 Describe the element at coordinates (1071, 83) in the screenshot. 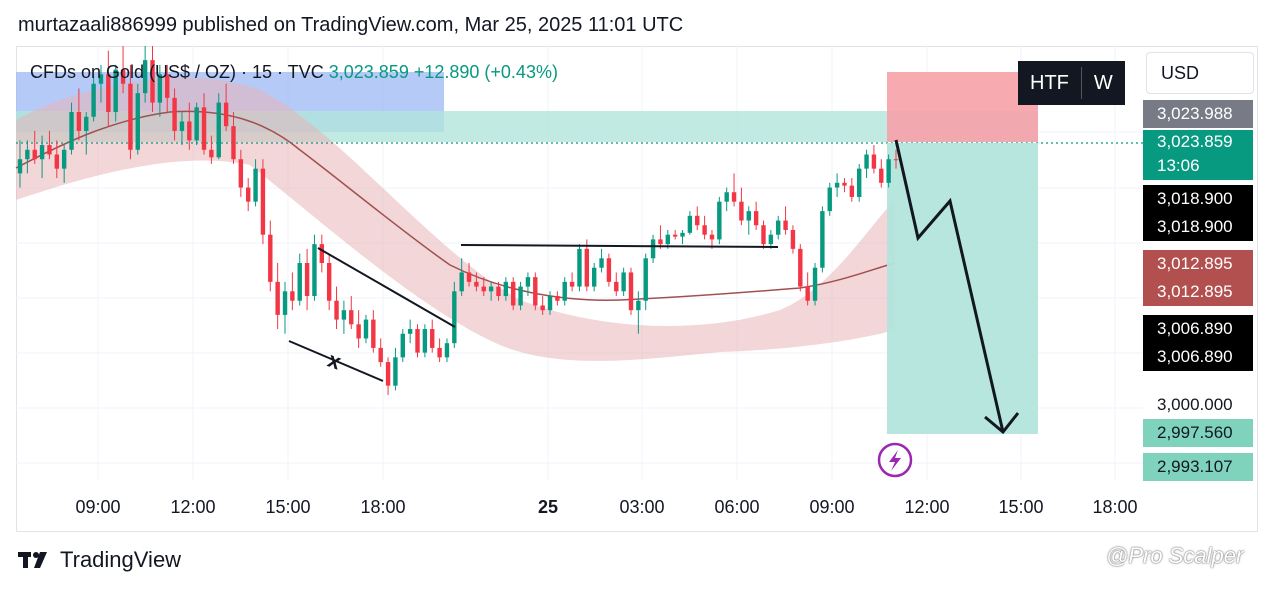

I see `timeframe-box: HTF W` at that location.